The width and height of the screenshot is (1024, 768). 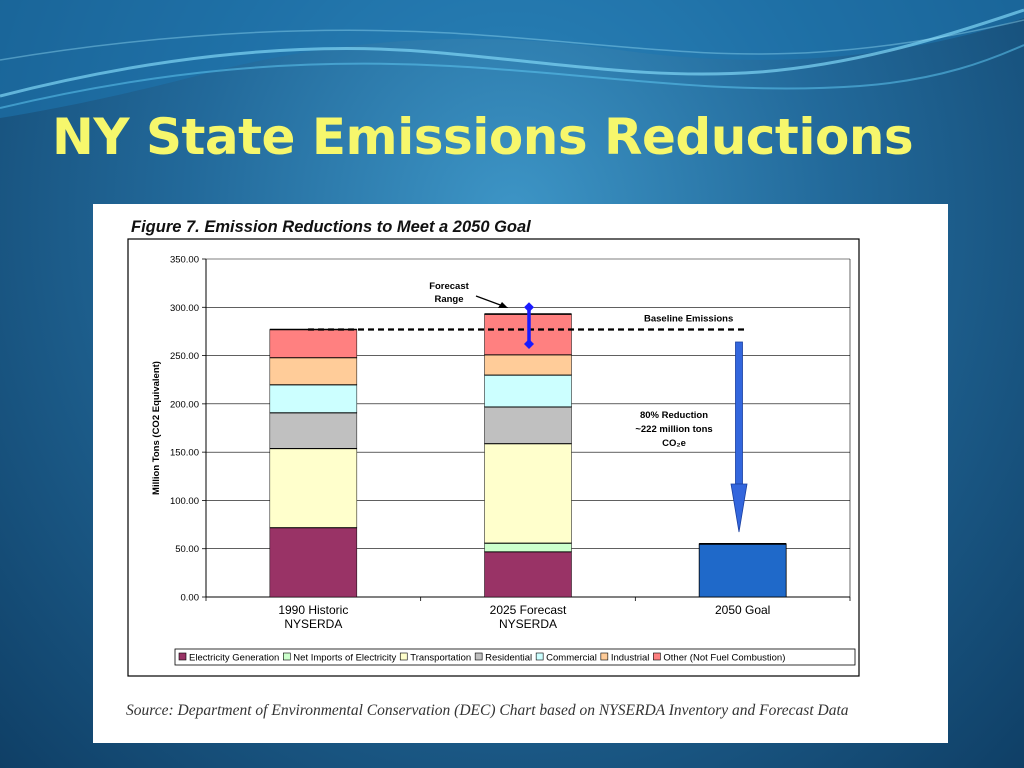 I want to click on y-tick-label: 300.00, so click(x=184, y=308).